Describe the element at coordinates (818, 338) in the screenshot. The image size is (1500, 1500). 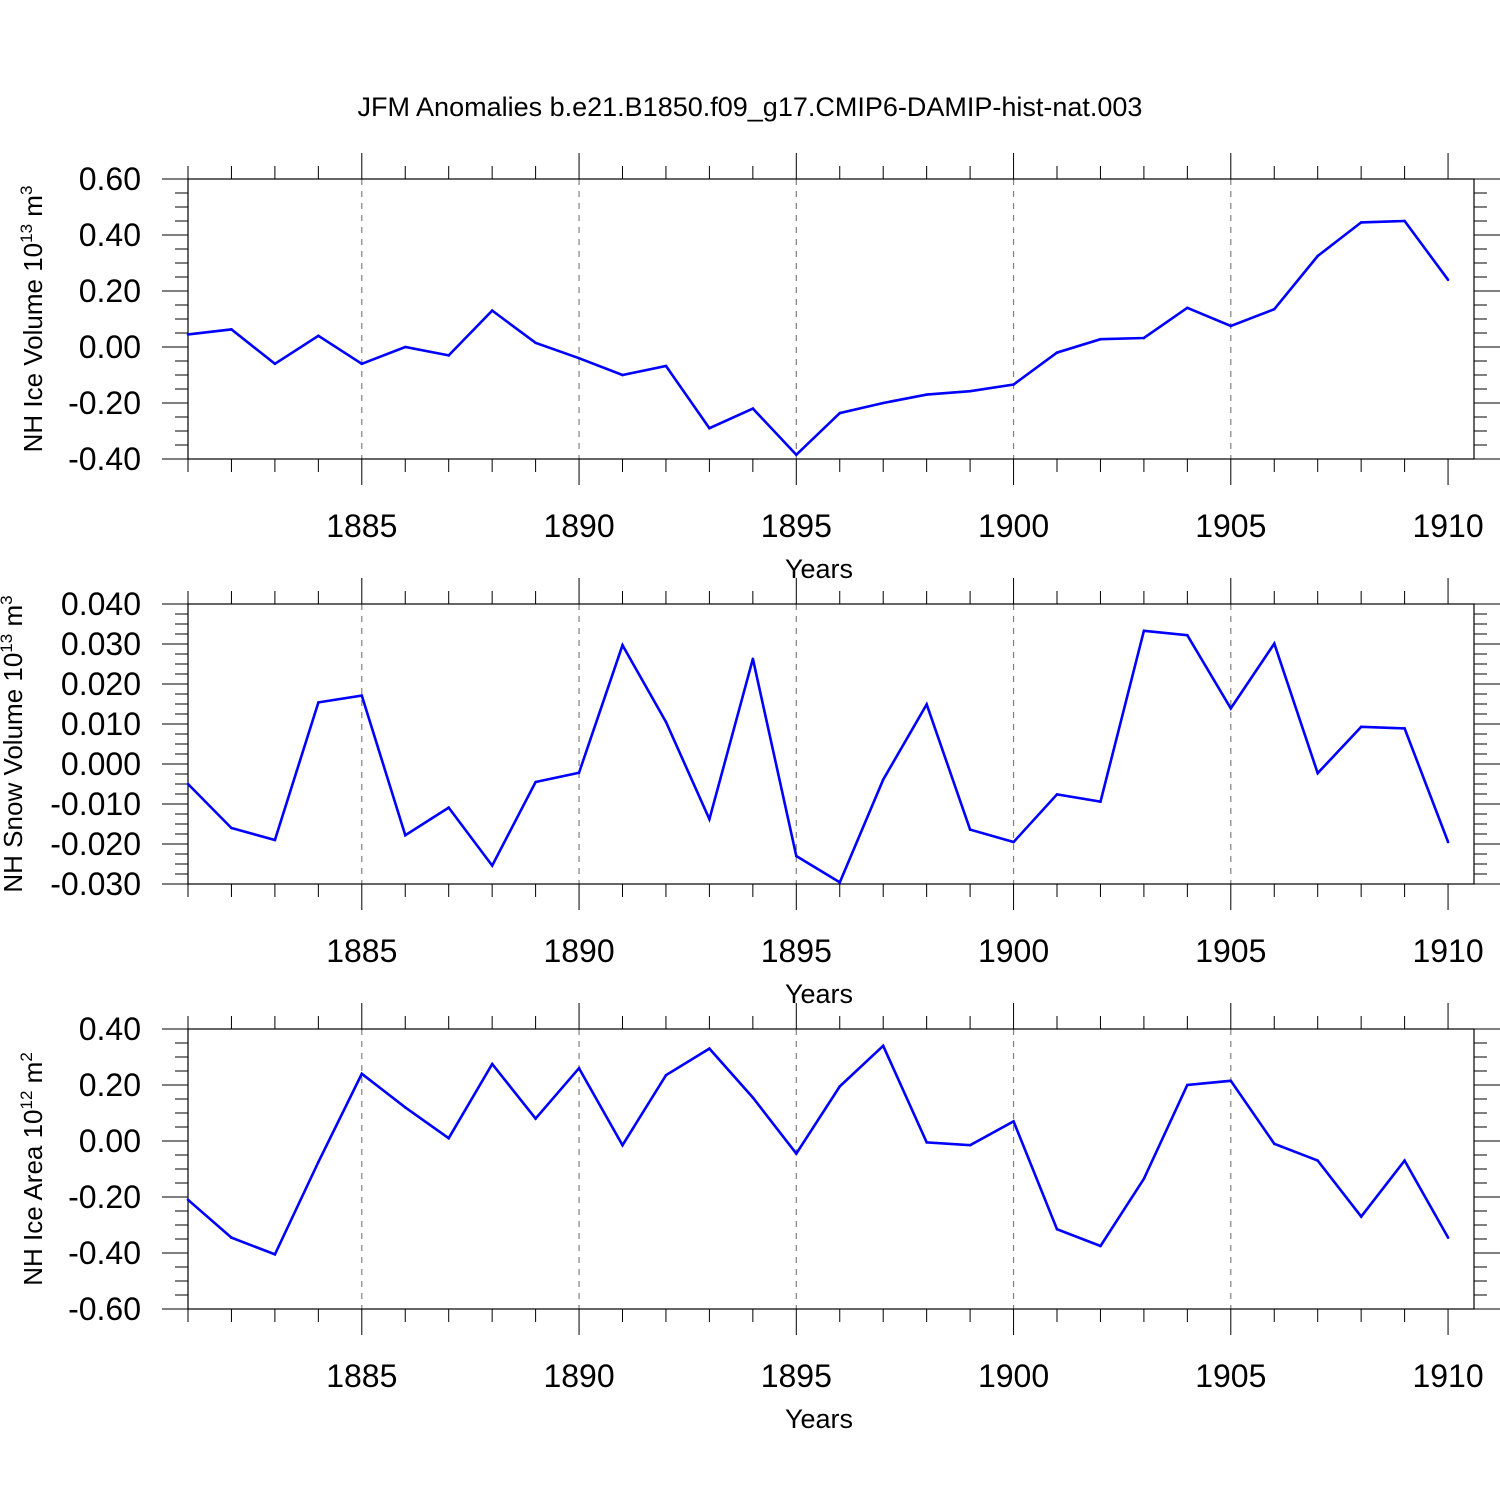
I see `series-line` at that location.